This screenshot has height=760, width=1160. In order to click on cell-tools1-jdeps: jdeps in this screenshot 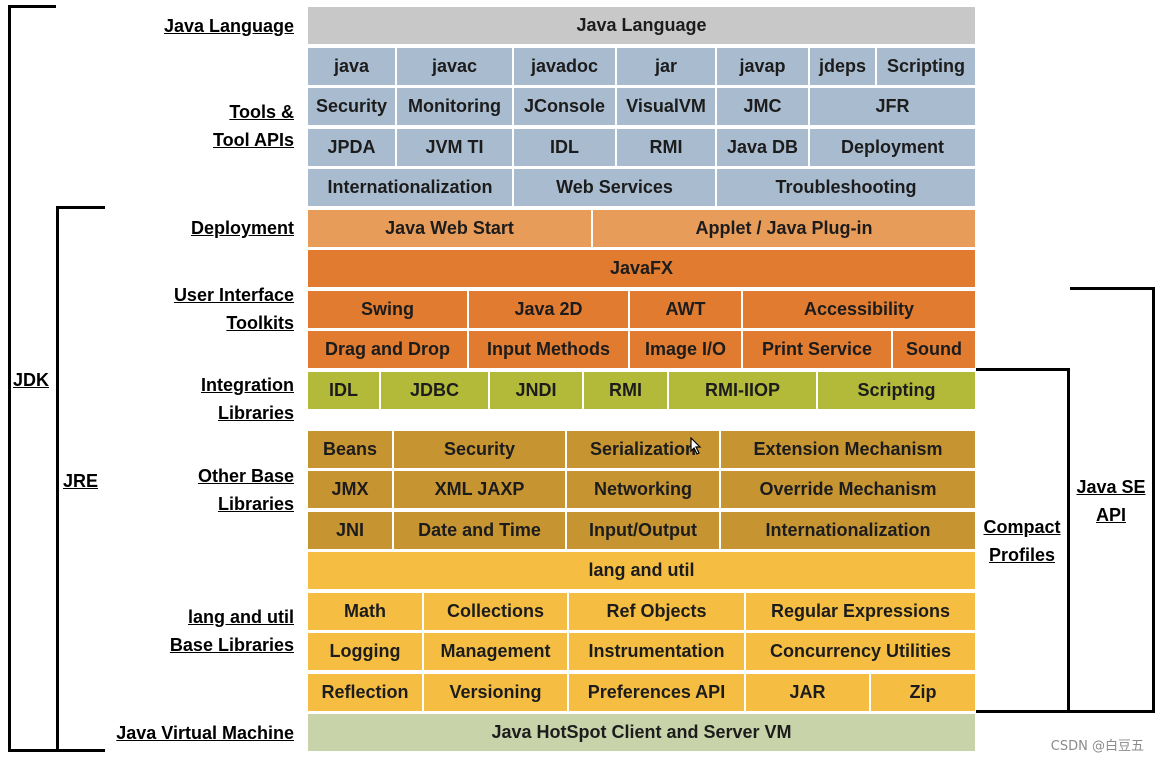, I will do `click(842, 66)`.